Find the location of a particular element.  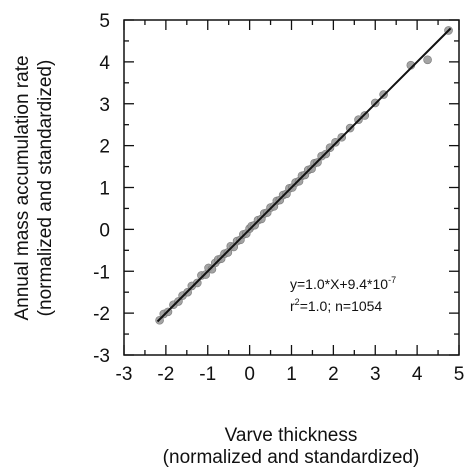

x-tick-label: 5 is located at coordinates (459, 374).